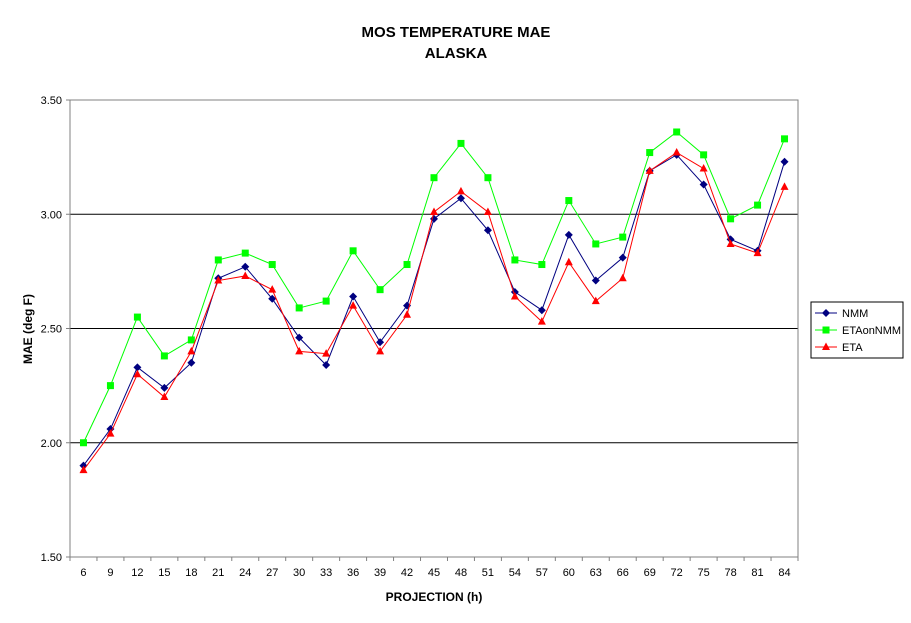 This screenshot has height=623, width=911. I want to click on x-tick-label: 84, so click(784, 573).